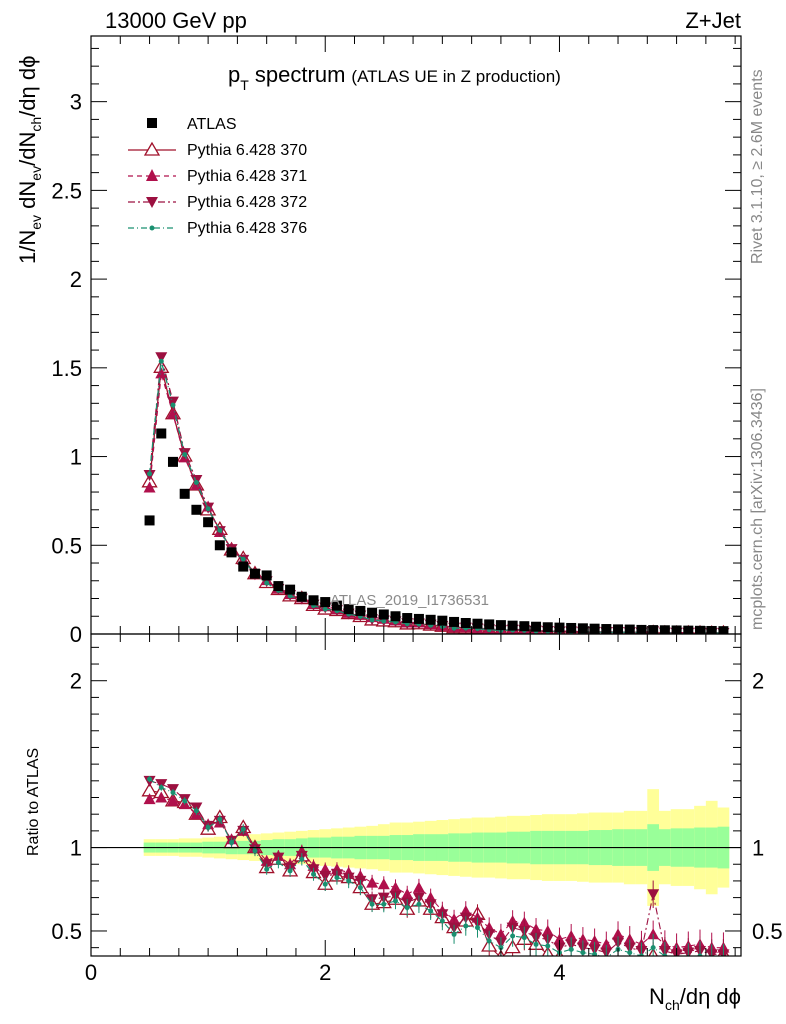 Image resolution: width=786 pixels, height=1024 pixels. I want to click on y-tick-label-main-5: 2.5, so click(66, 190).